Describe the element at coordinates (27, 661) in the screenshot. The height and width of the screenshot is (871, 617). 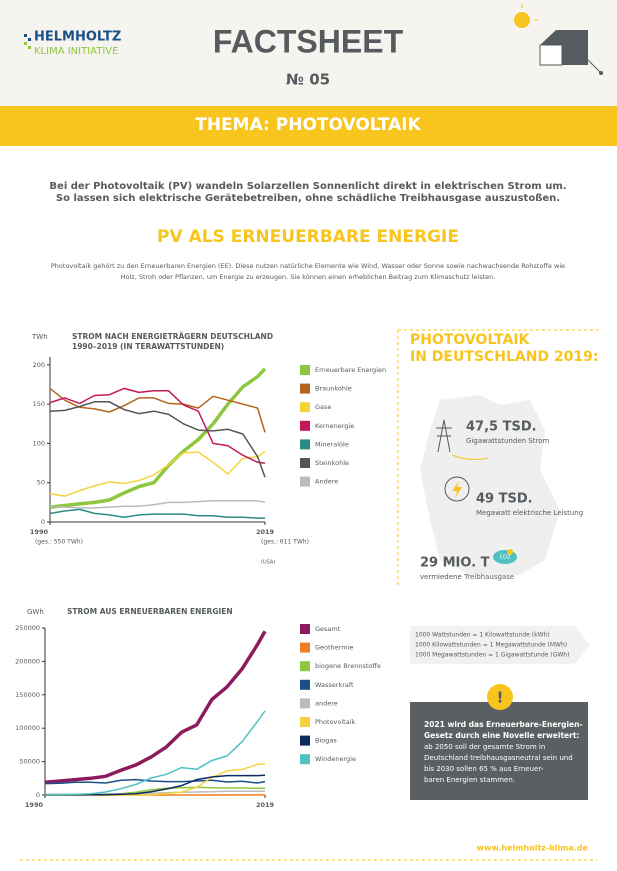
I see `y-tick-label: 200000` at that location.